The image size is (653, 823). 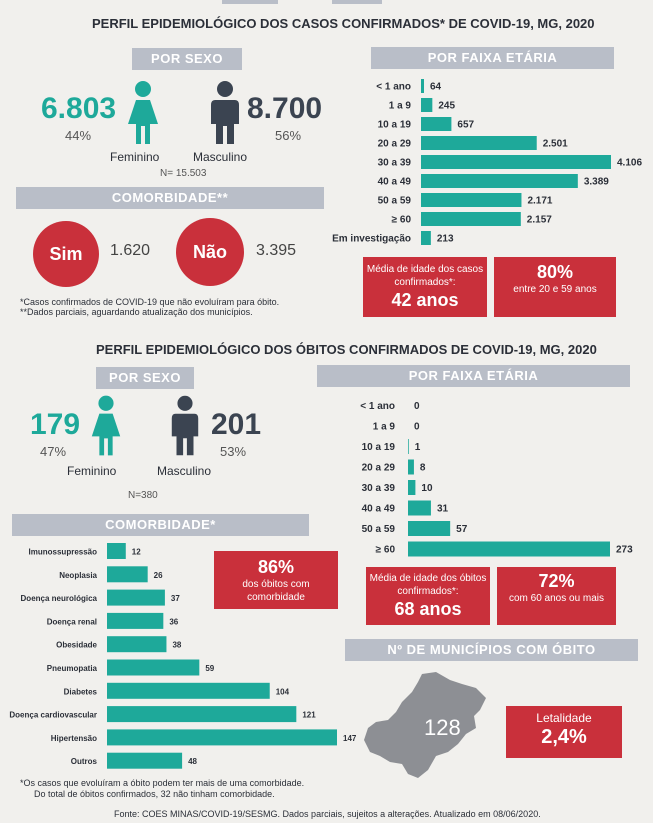 I want to click on value-label: 245, so click(x=446, y=106).